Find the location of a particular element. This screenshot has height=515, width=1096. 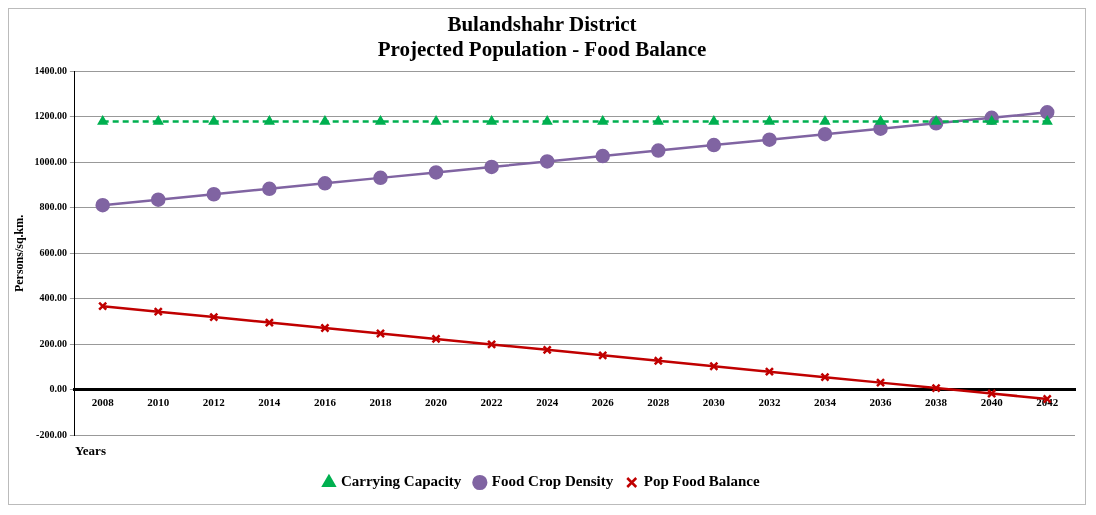

x-tick-label: 2008 is located at coordinates (103, 402).